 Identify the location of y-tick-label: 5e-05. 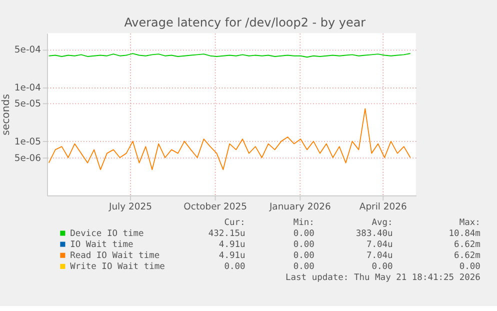
(28, 104).